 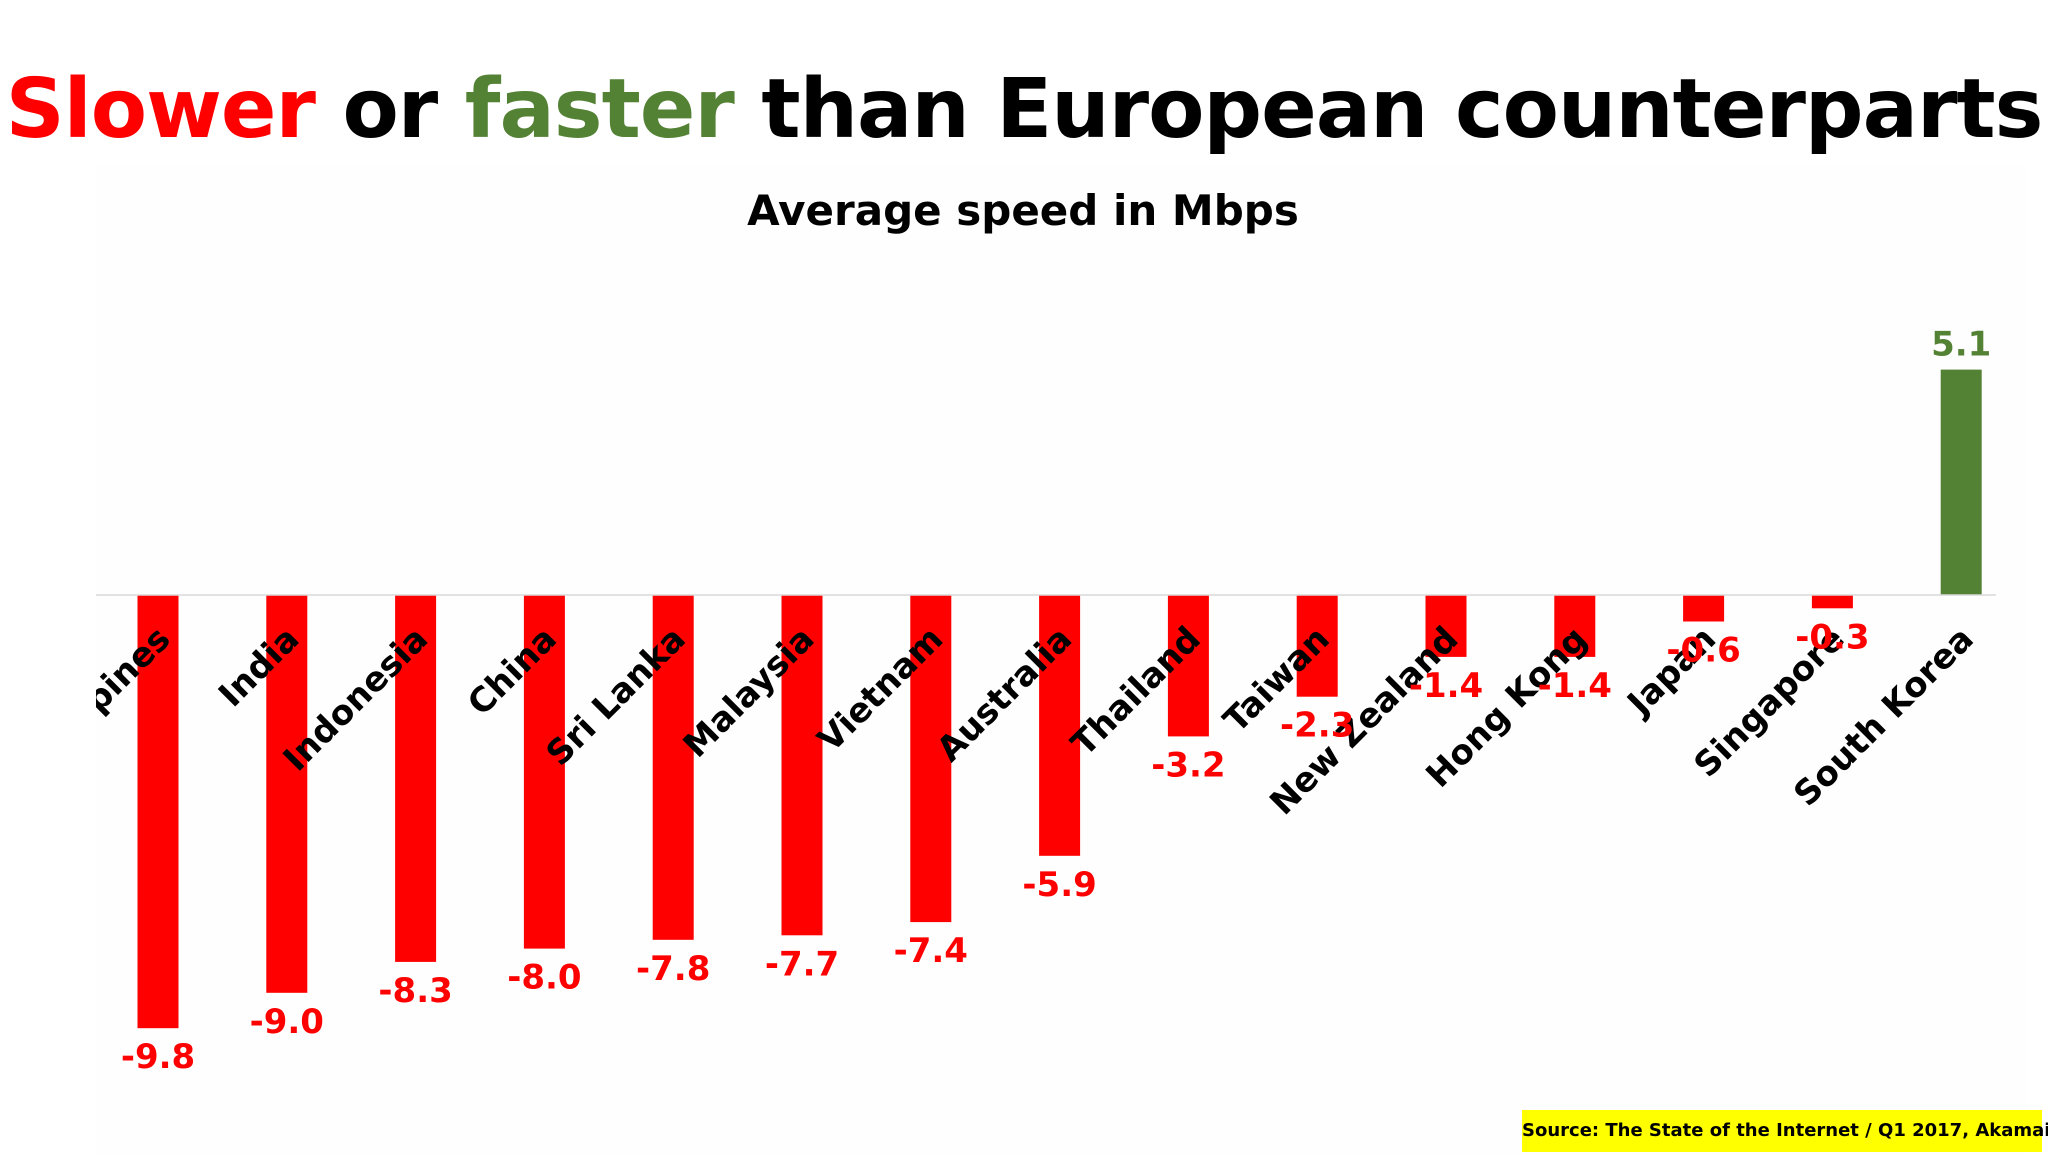 What do you see at coordinates (931, 951) in the screenshot?
I see `data-label-vietnam: -7.4` at bounding box center [931, 951].